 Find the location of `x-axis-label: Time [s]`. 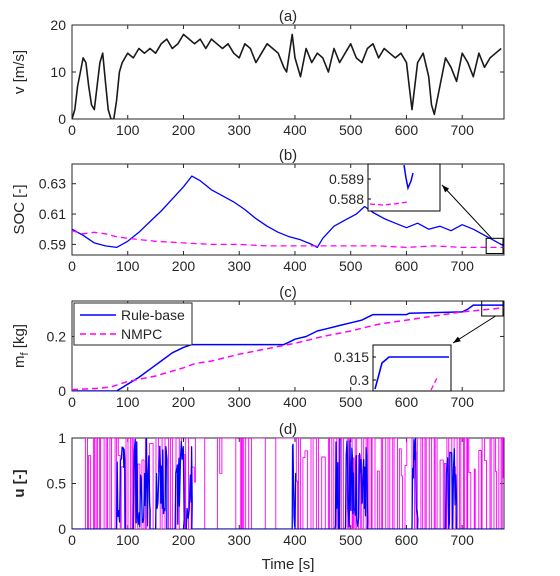

x-axis-label: Time [s] is located at coordinates (288, 564).